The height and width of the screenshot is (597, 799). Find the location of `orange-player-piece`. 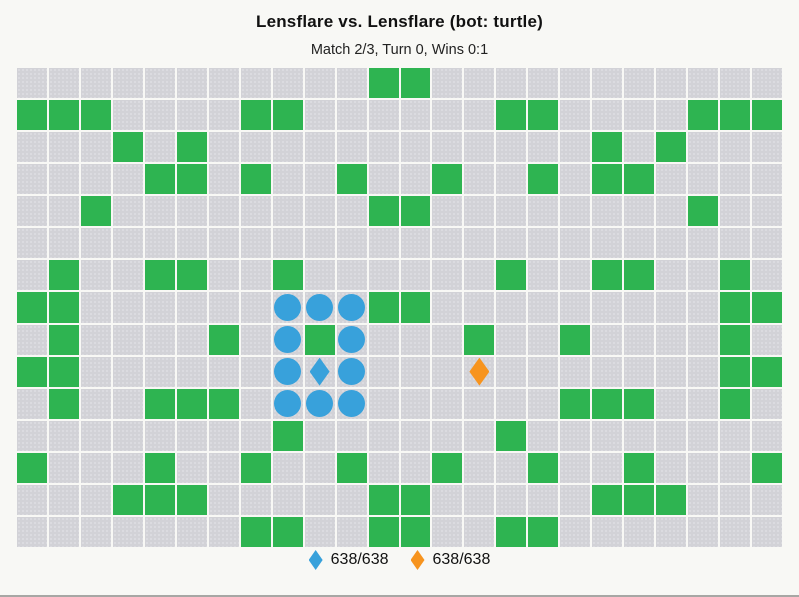

orange-player-piece is located at coordinates (479, 371).